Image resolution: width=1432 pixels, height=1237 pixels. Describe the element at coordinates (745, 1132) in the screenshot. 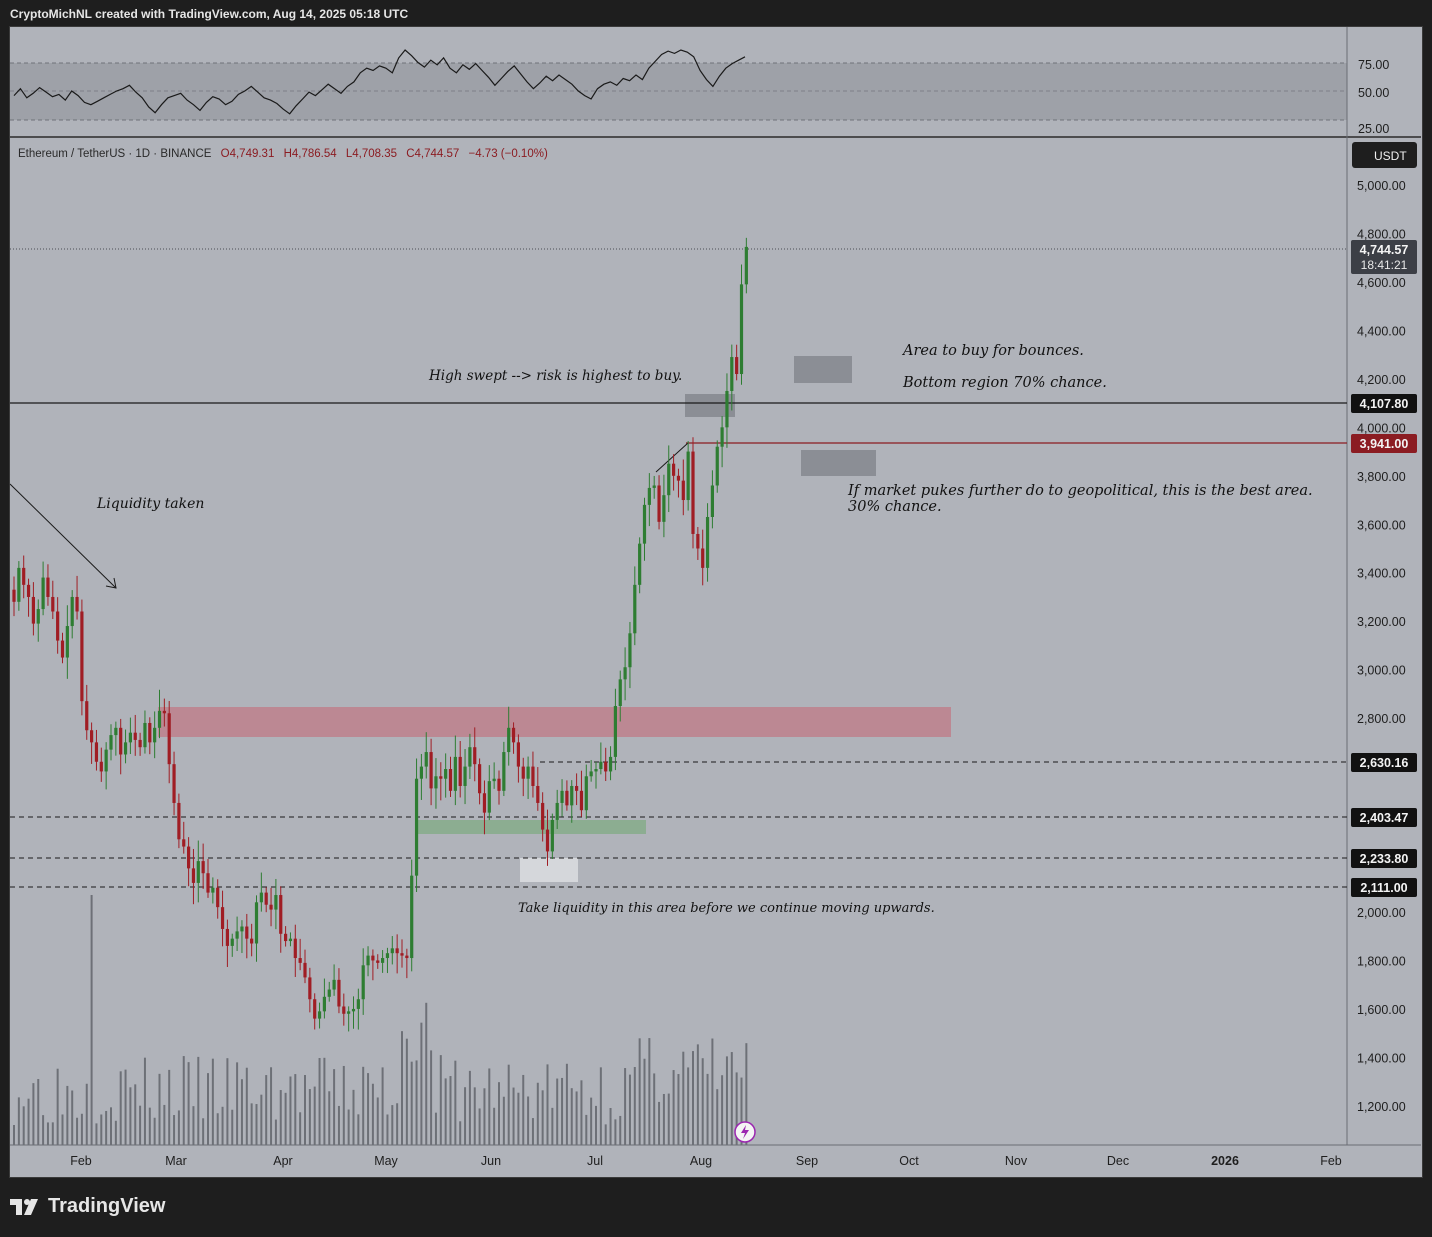

I see `flash-icon` at that location.